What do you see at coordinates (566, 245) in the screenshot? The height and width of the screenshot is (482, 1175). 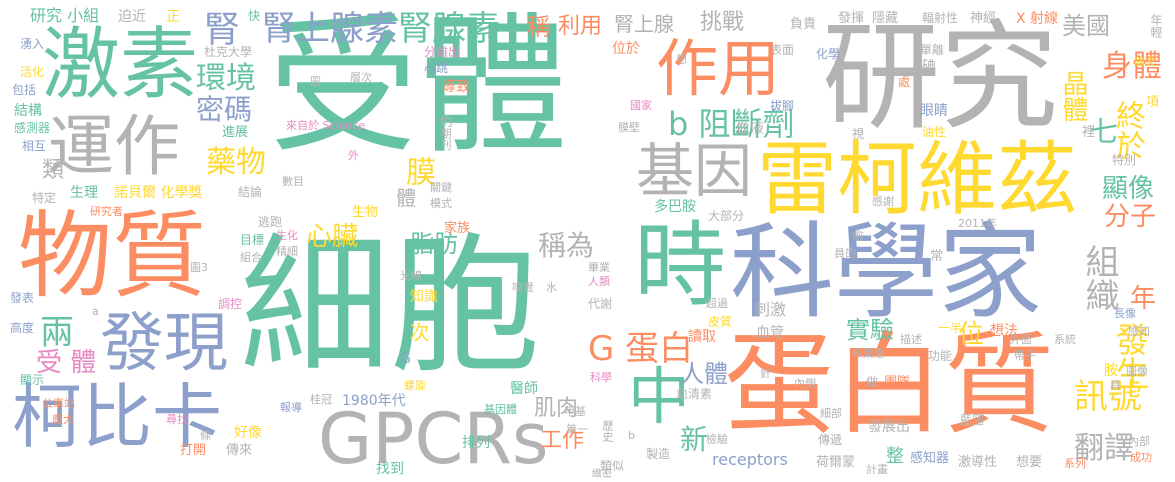 I see `word-chengwei: 稱為` at bounding box center [566, 245].